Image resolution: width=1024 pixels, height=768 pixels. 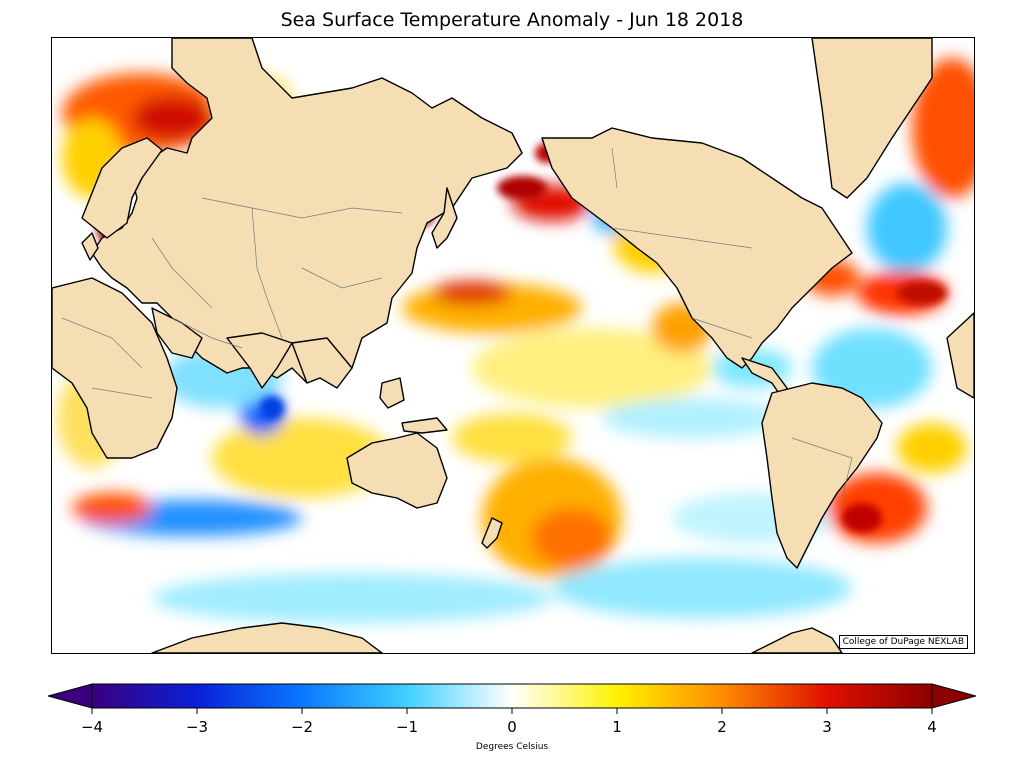 What do you see at coordinates (932, 727) in the screenshot?
I see `colorbar-tick-label: 4` at bounding box center [932, 727].